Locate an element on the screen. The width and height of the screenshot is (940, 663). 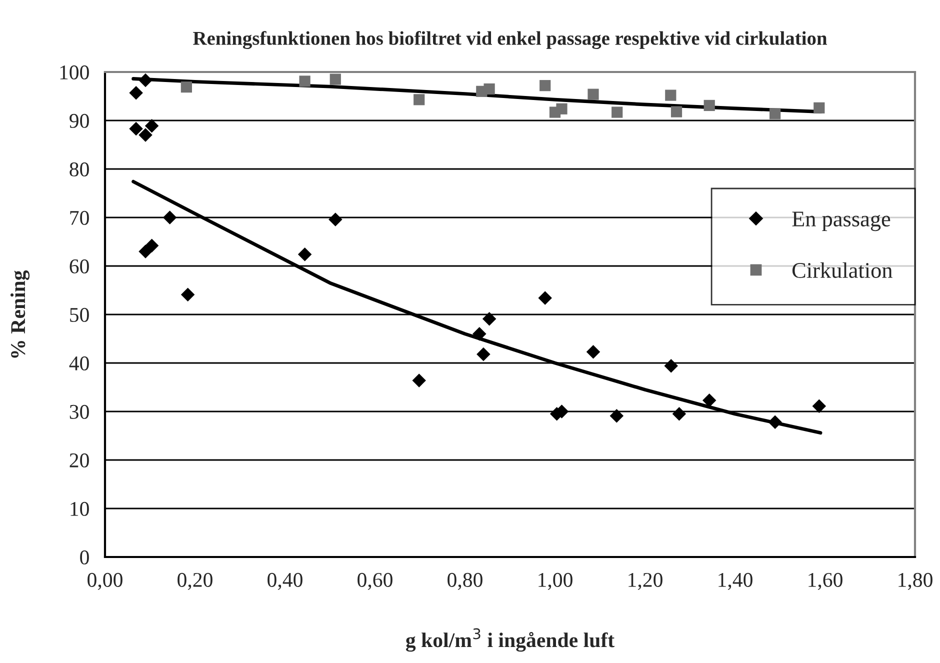
x-tick-label: 1,60 is located at coordinates (825, 581).